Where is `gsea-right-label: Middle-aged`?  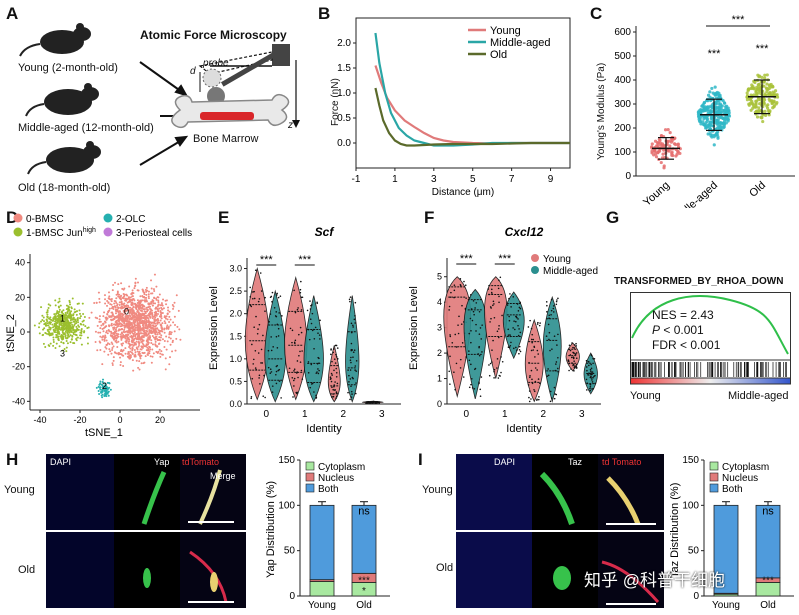
gsea-right-label: Middle-aged is located at coordinates (758, 396).